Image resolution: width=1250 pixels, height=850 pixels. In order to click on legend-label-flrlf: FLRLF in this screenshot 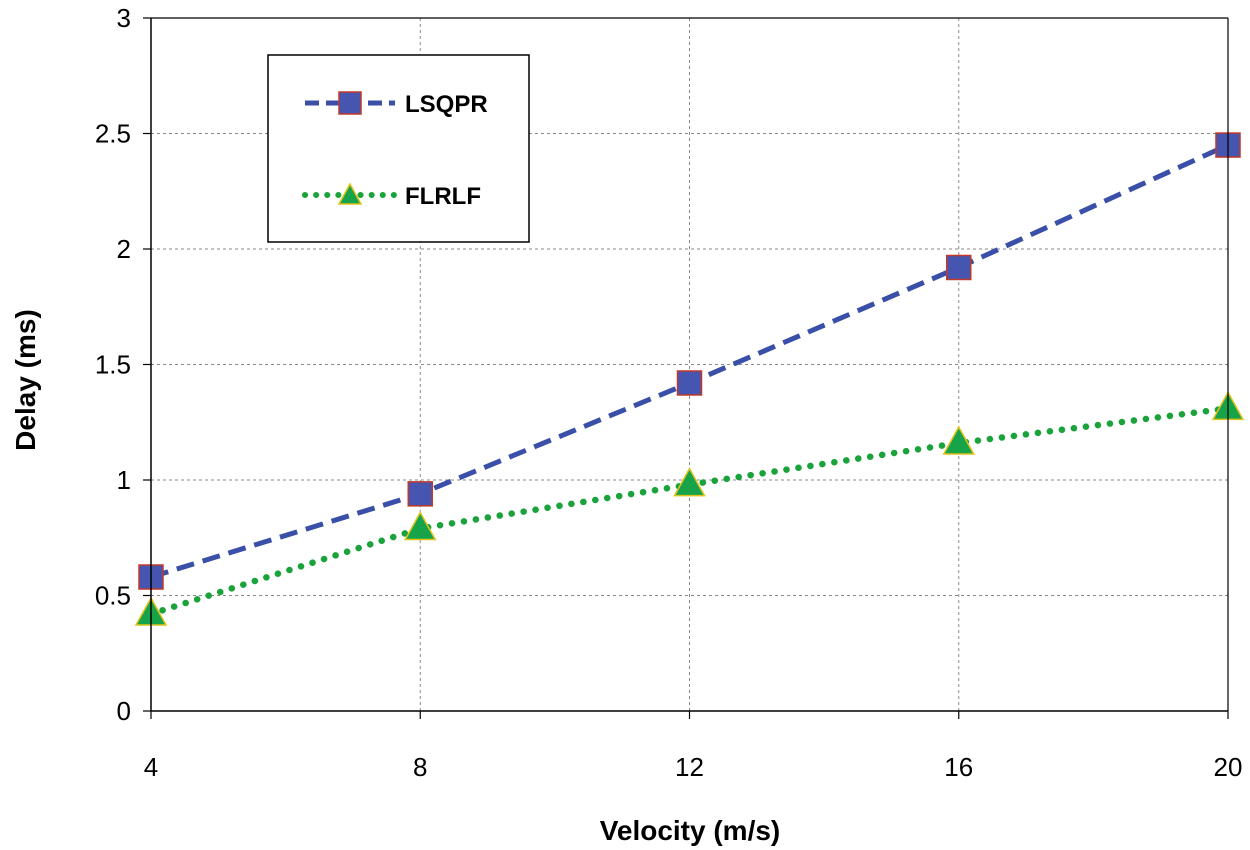, I will do `click(443, 196)`.